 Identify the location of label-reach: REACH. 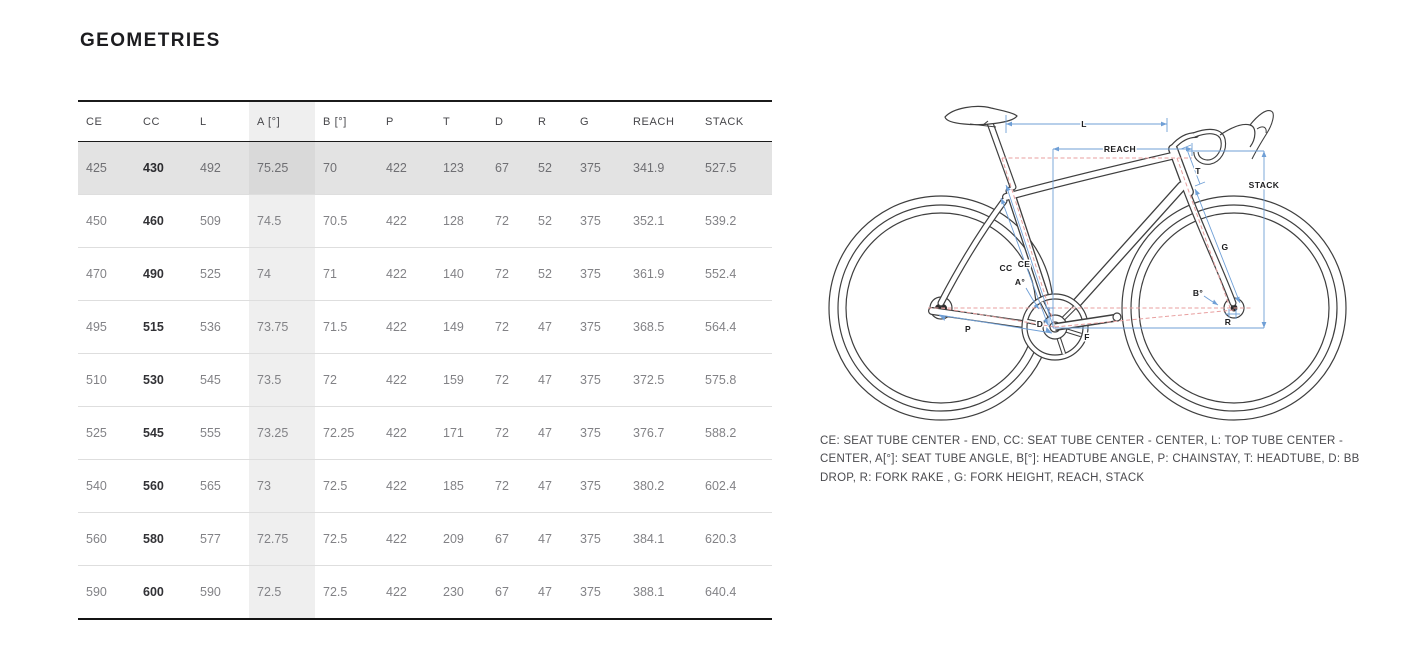
(1120, 149).